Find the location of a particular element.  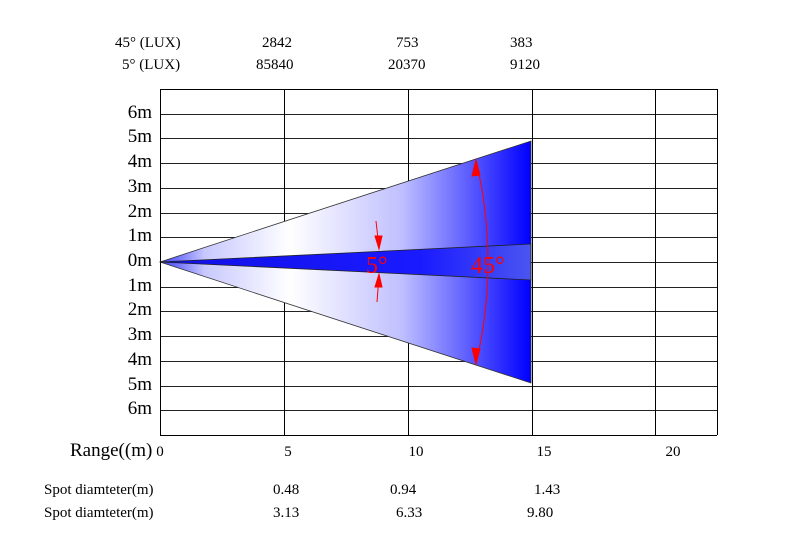

x-tick-5: 5 is located at coordinates (288, 452).